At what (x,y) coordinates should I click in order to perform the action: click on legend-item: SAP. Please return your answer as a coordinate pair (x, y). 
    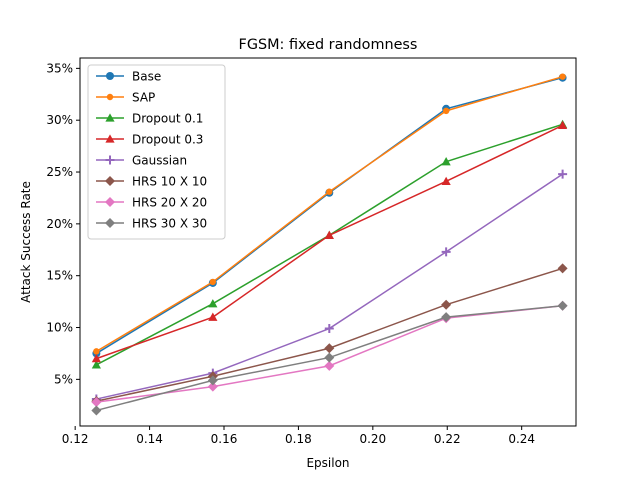
    Looking at the image, I should click on (125, 98).